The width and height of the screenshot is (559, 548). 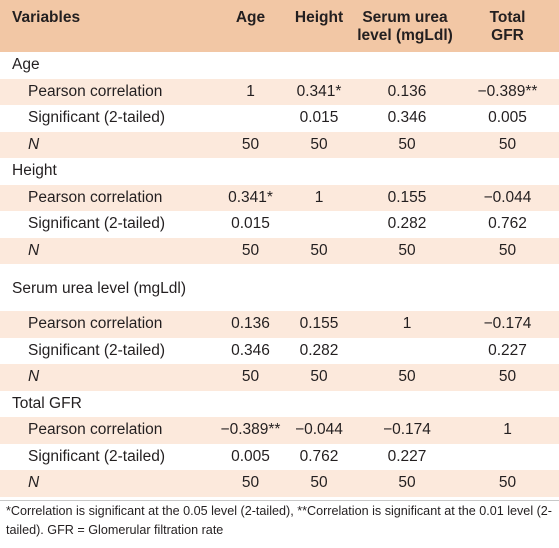 What do you see at coordinates (407, 224) in the screenshot?
I see `cell-serum: 0.282` at bounding box center [407, 224].